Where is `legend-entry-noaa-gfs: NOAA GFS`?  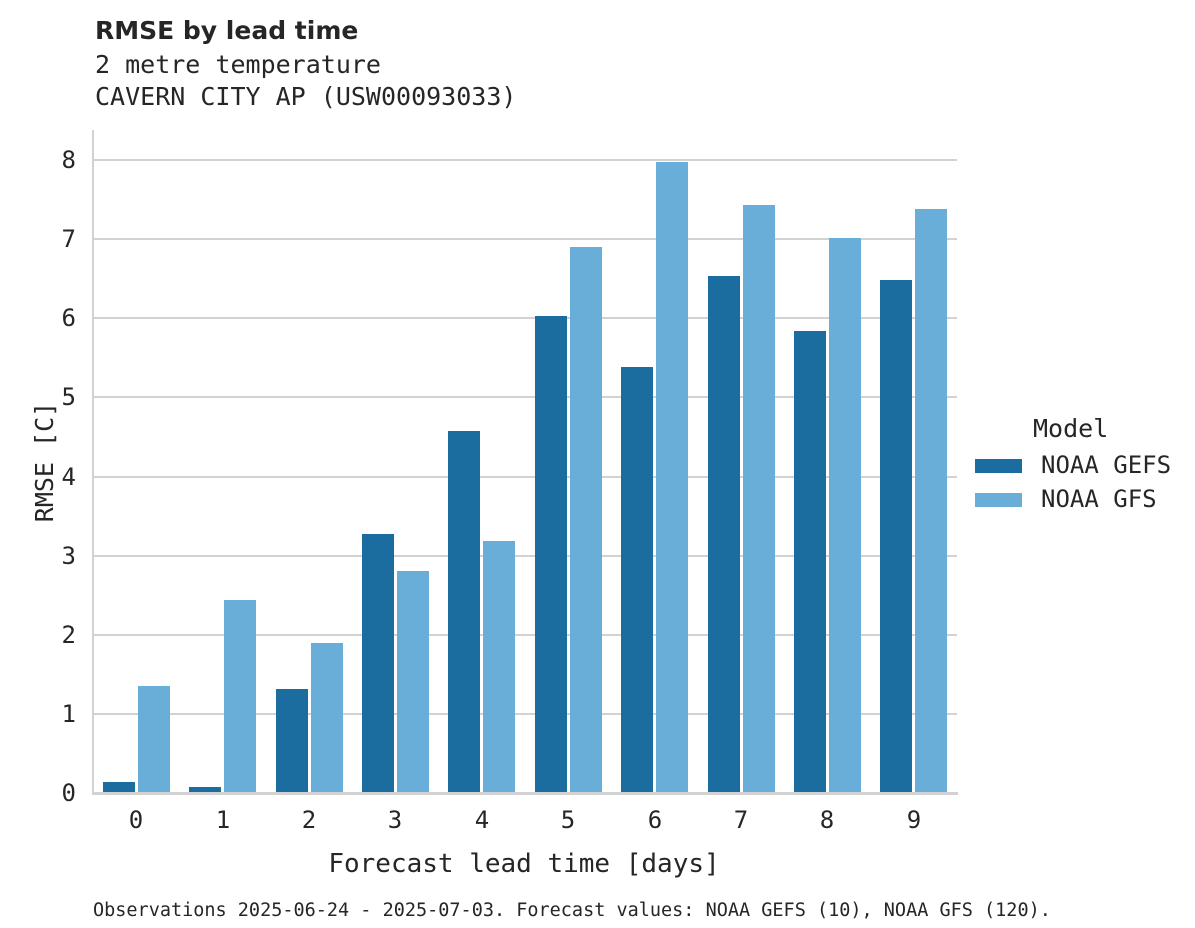 legend-entry-noaa-gfs: NOAA GFS is located at coordinates (1078, 499).